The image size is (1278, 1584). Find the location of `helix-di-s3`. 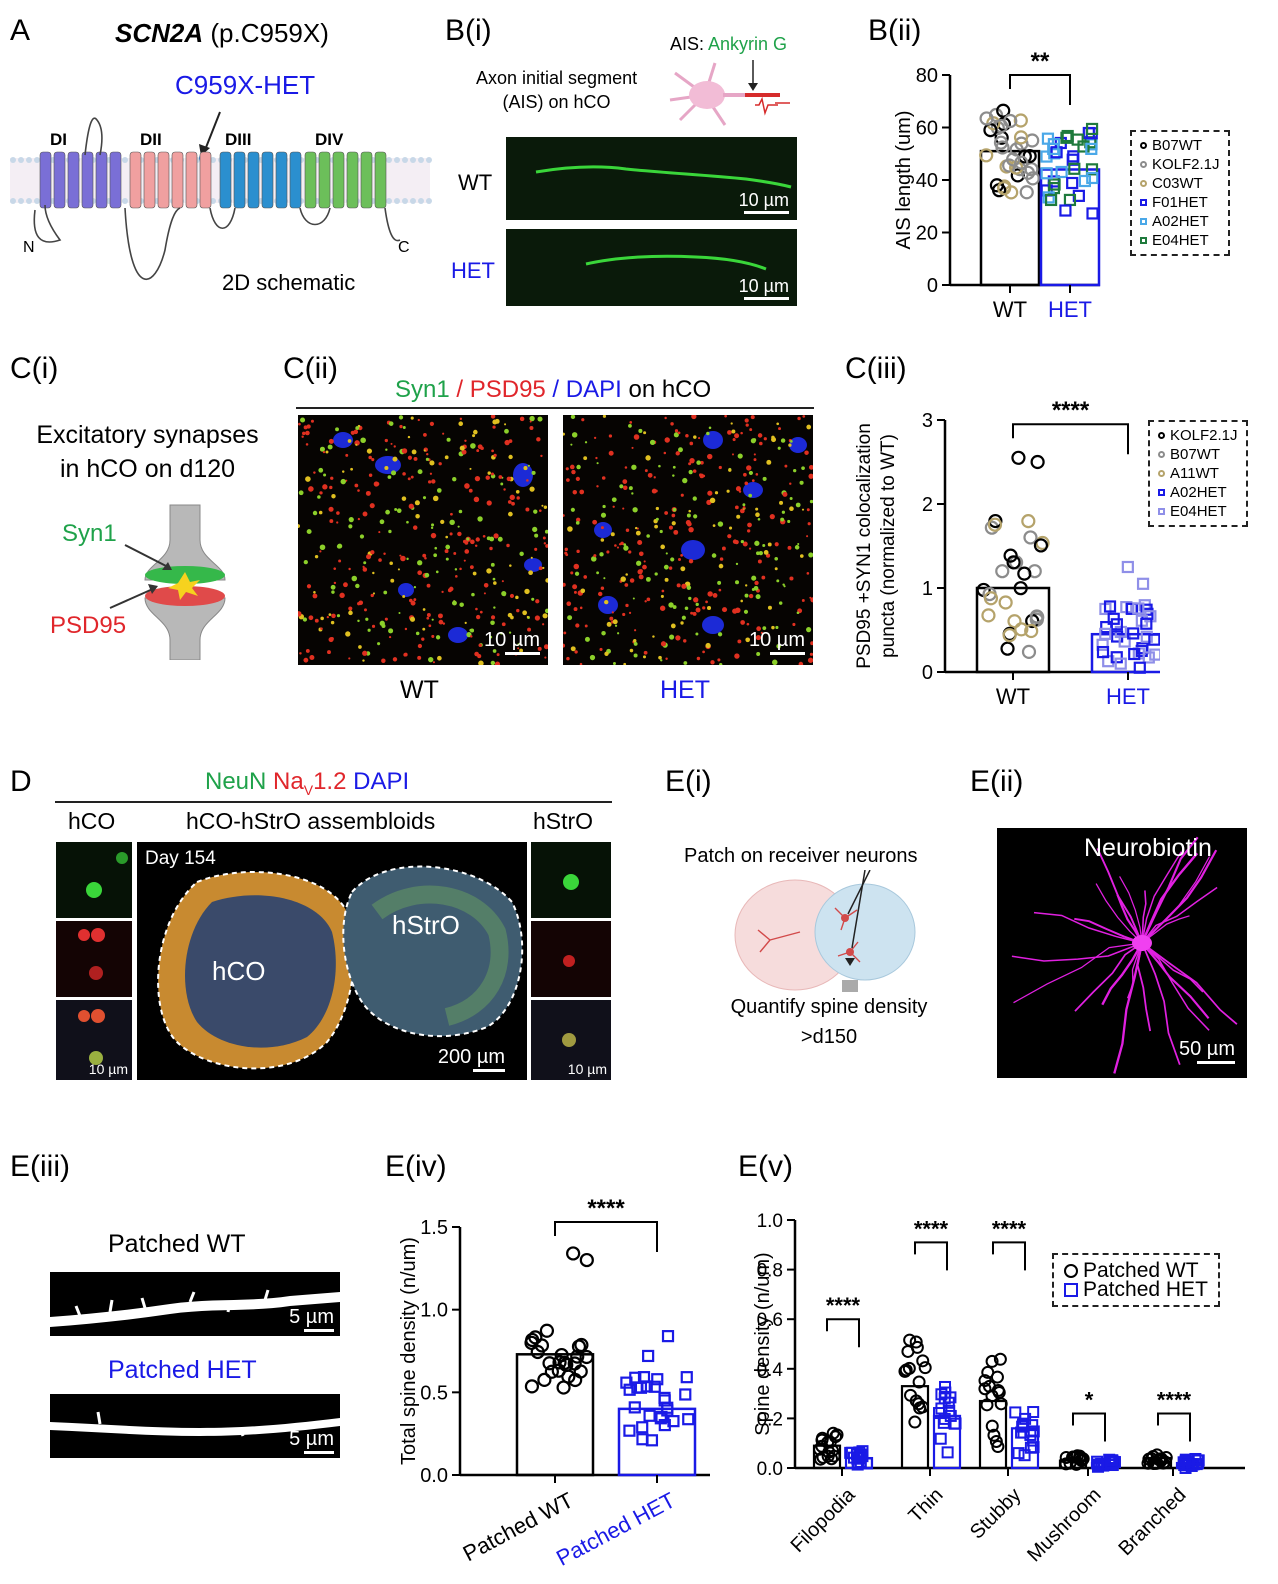

helix-di-s3 is located at coordinates (73, 180).